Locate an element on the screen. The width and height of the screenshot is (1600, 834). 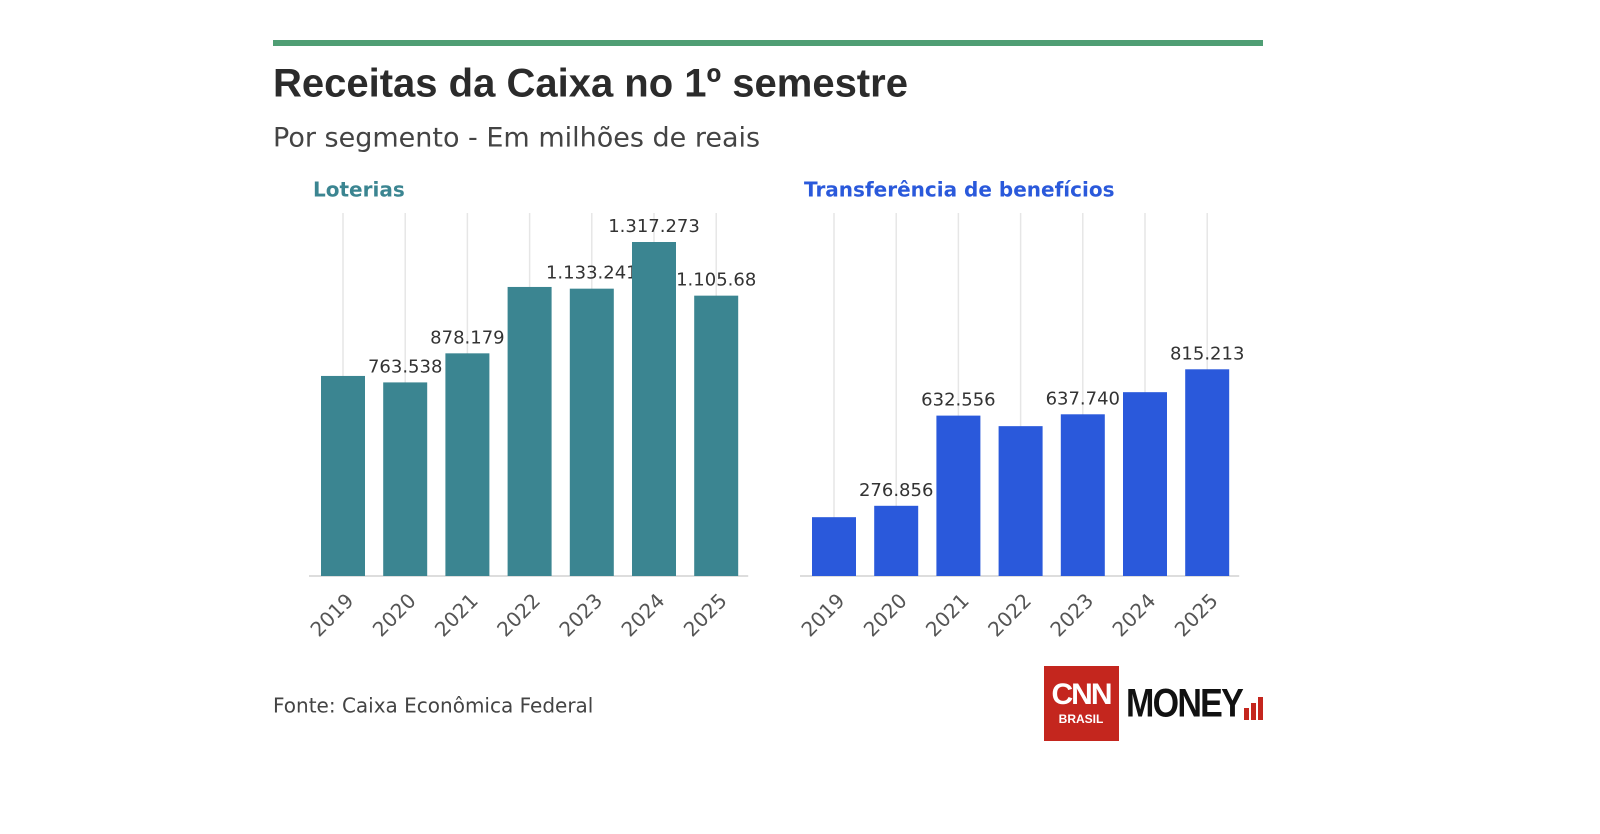
page-subtitle: Por segmento - Em milhões de reais is located at coordinates (516, 138).